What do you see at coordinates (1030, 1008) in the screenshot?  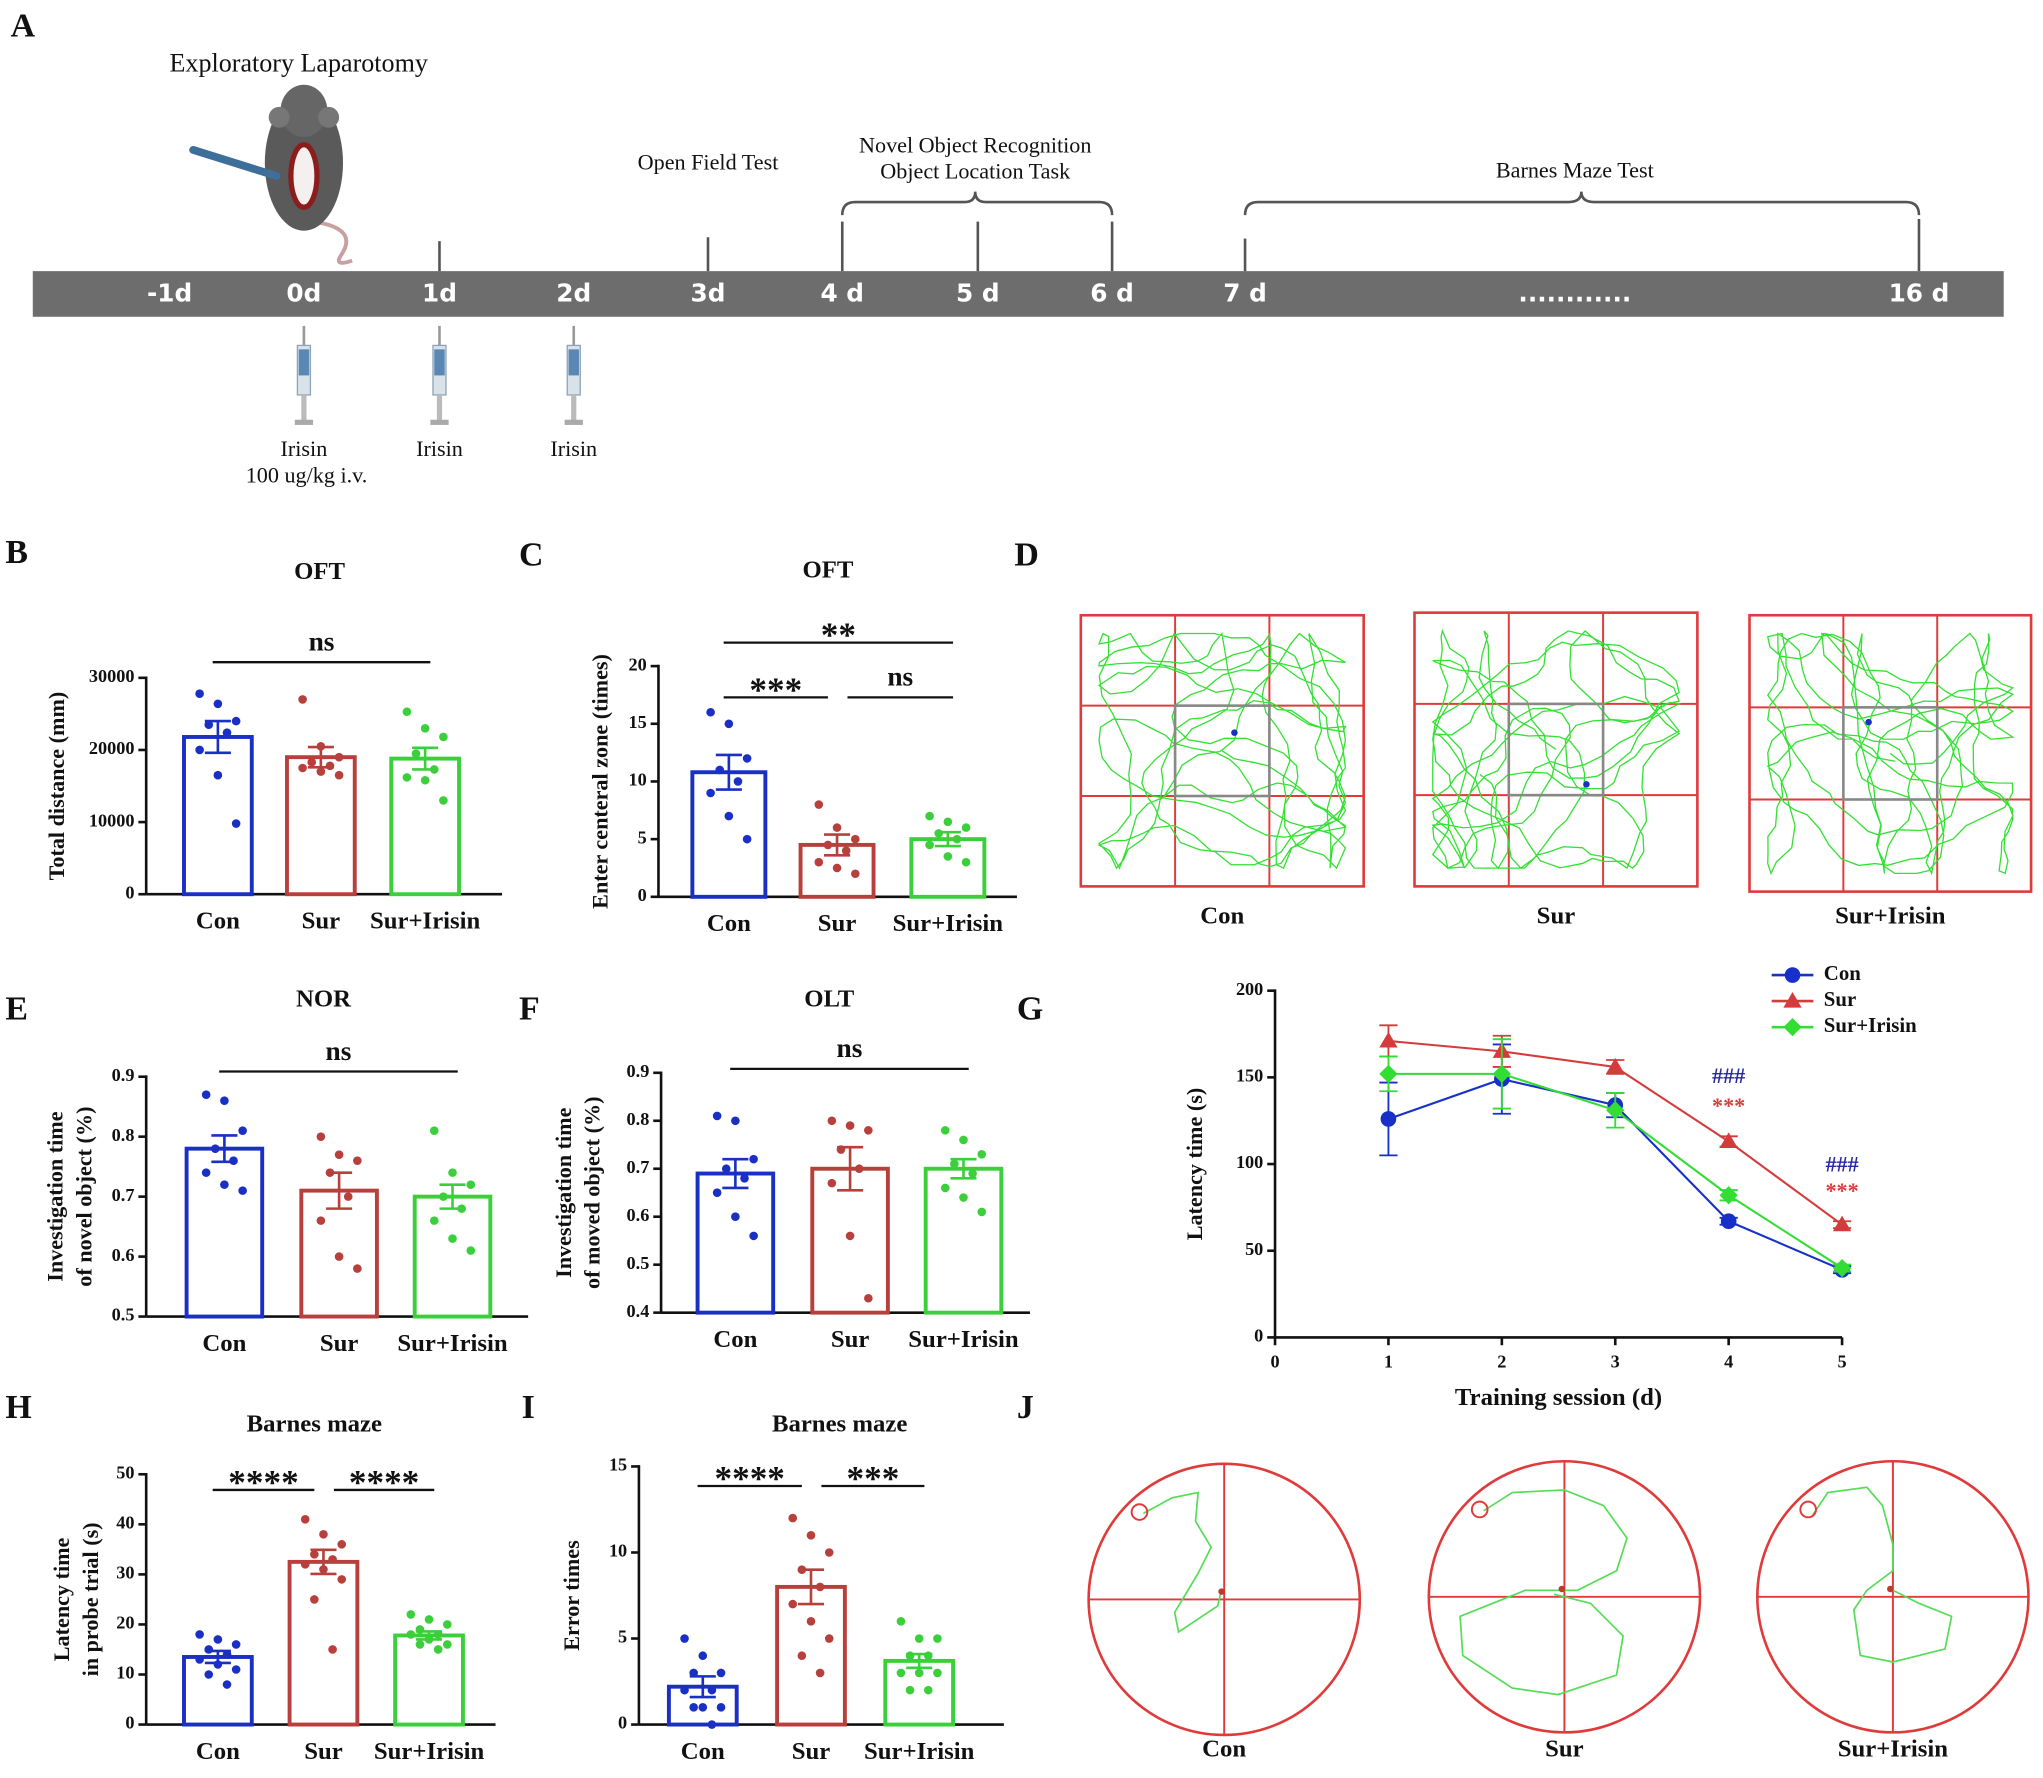 I see `panel-letter: G` at bounding box center [1030, 1008].